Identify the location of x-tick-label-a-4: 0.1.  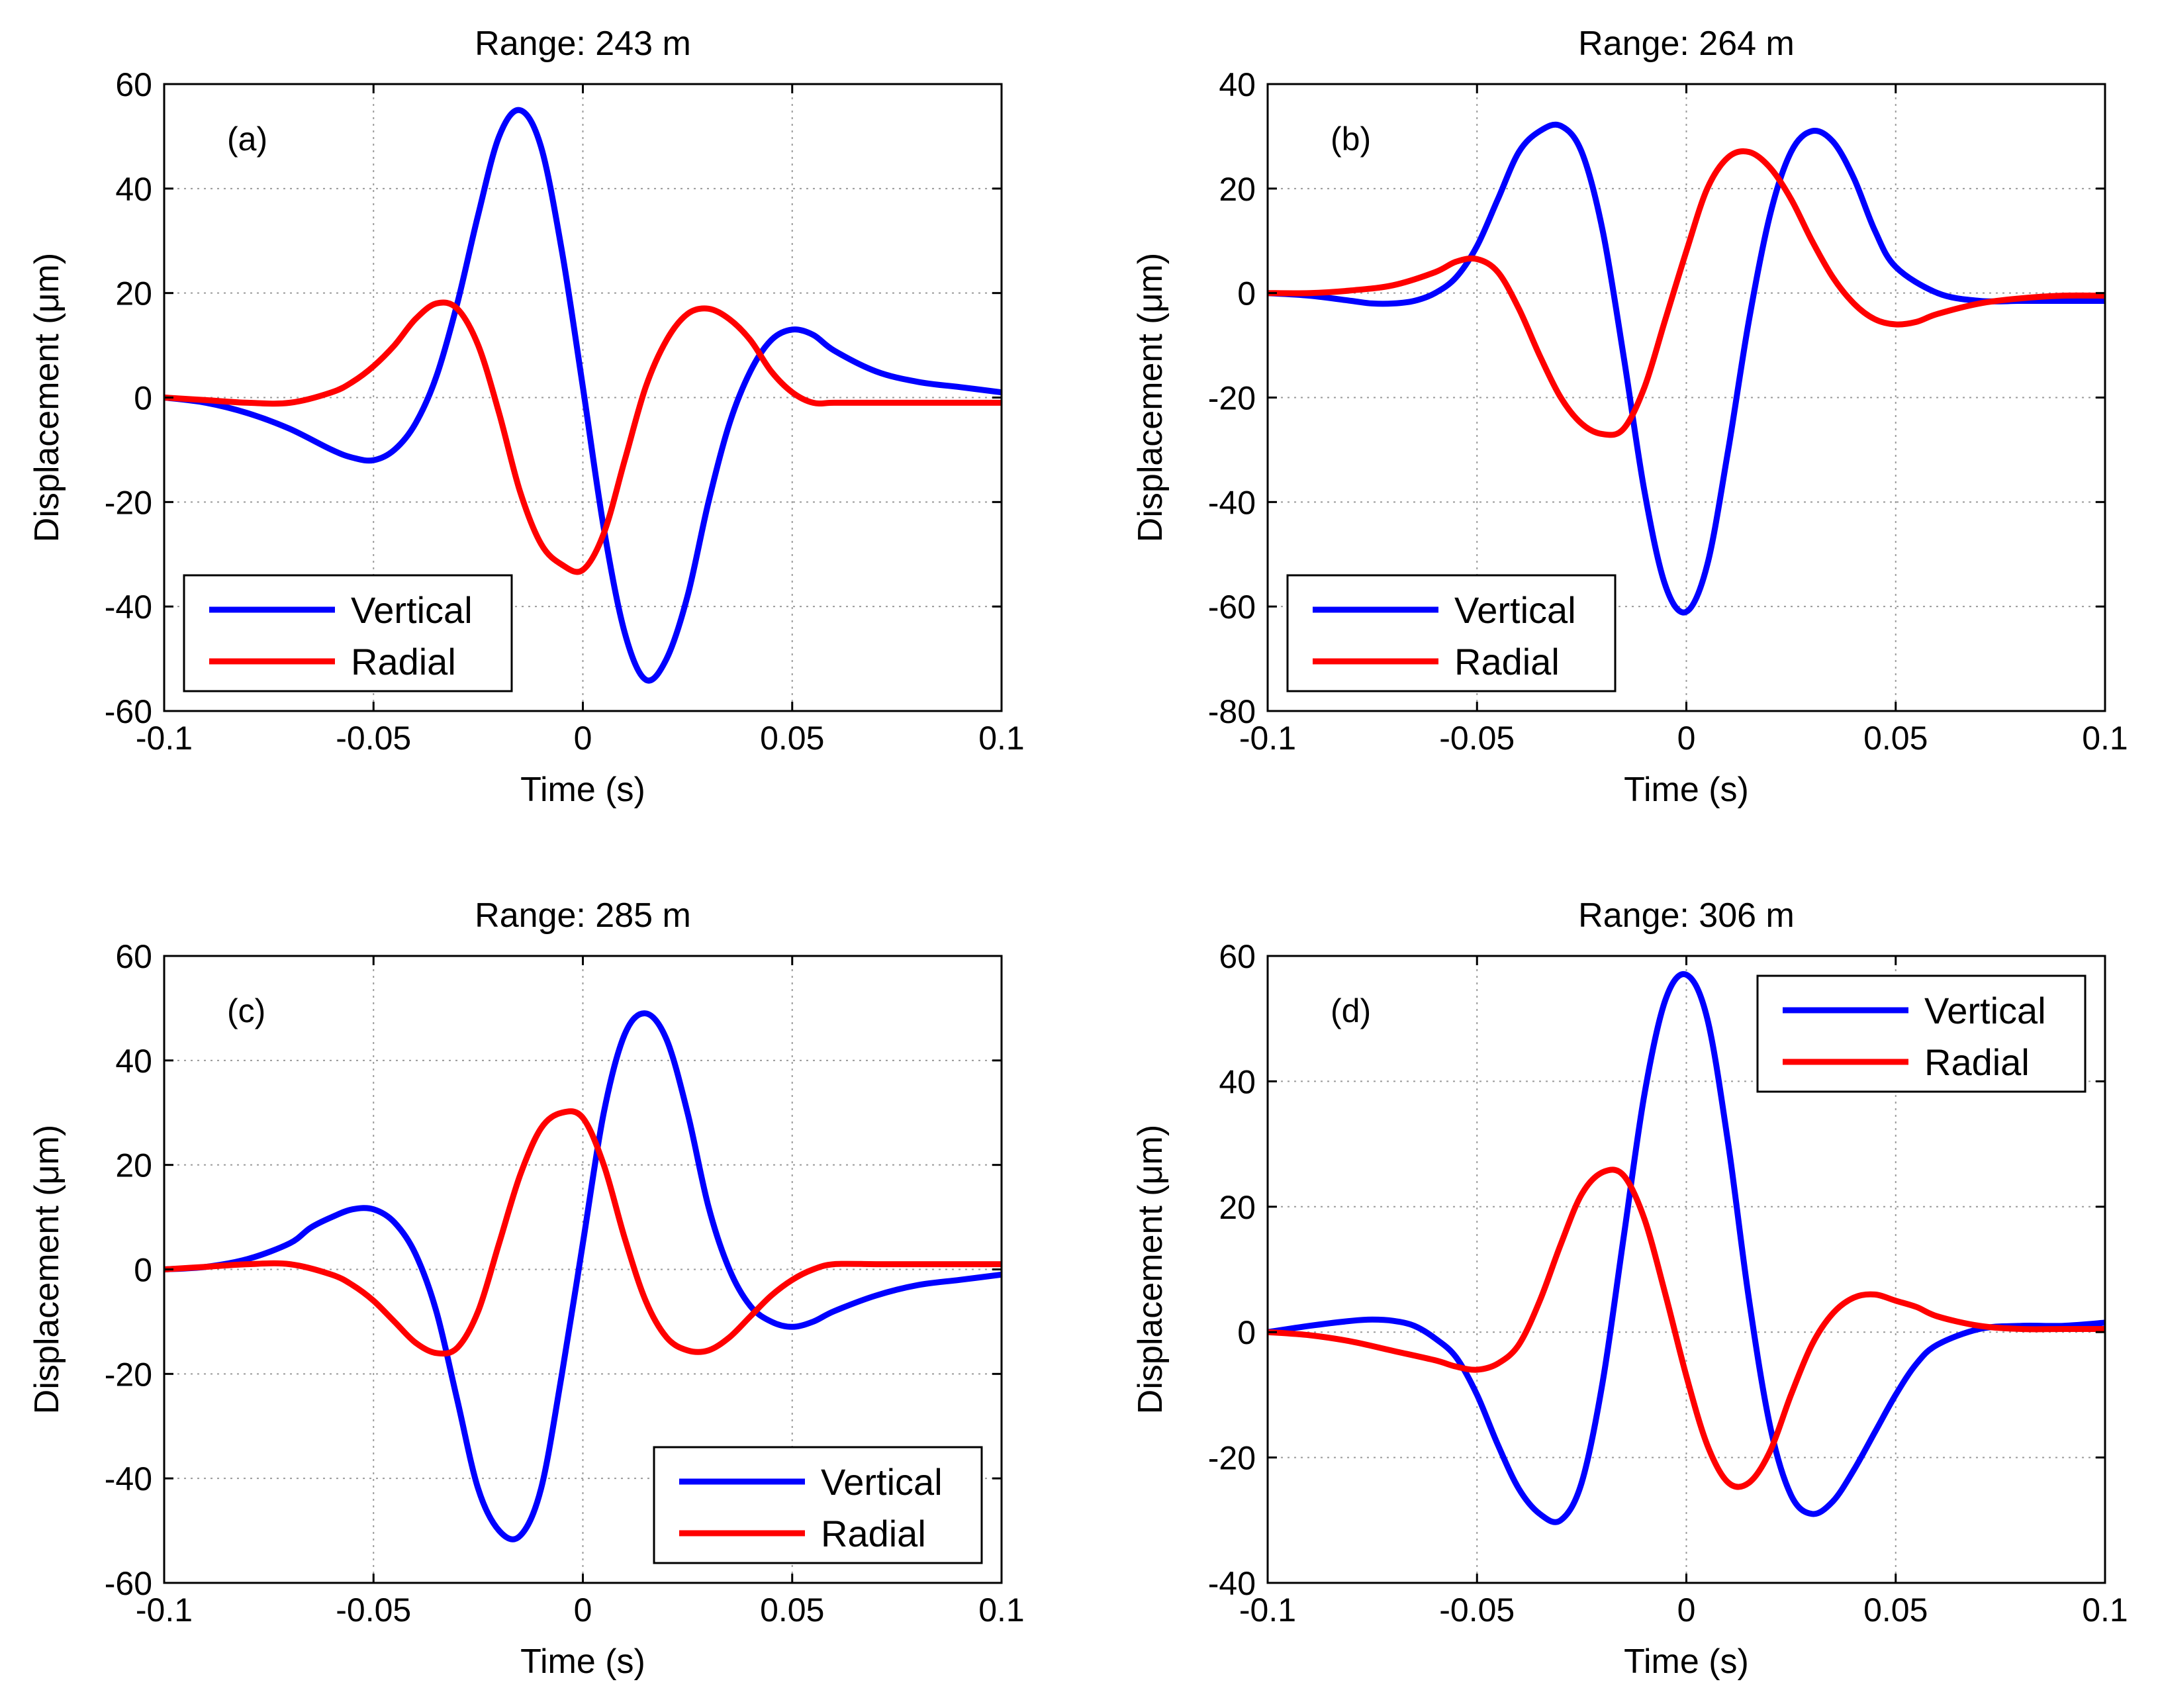
(1001, 738).